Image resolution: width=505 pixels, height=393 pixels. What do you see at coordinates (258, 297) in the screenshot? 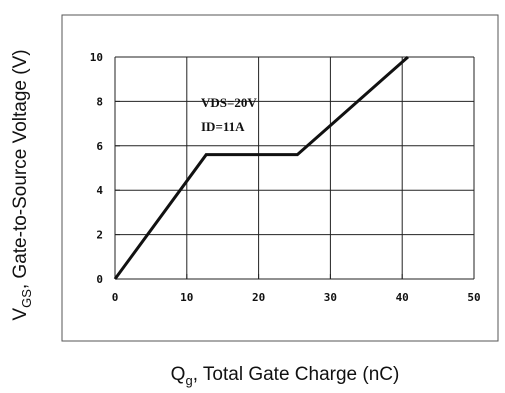
I see `x-tick-label: 20` at bounding box center [258, 297].